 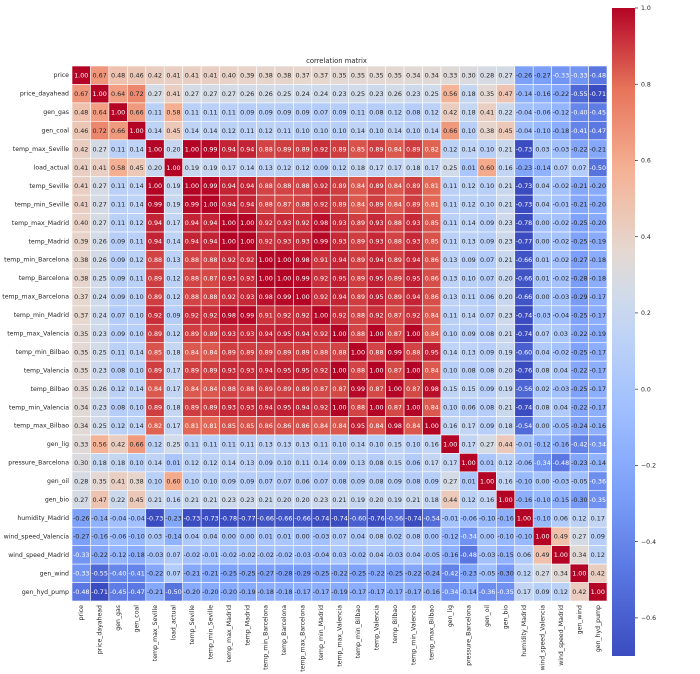 What do you see at coordinates (450, 616) in the screenshot?
I see `x-tick-label: gen_lig` at bounding box center [450, 616].